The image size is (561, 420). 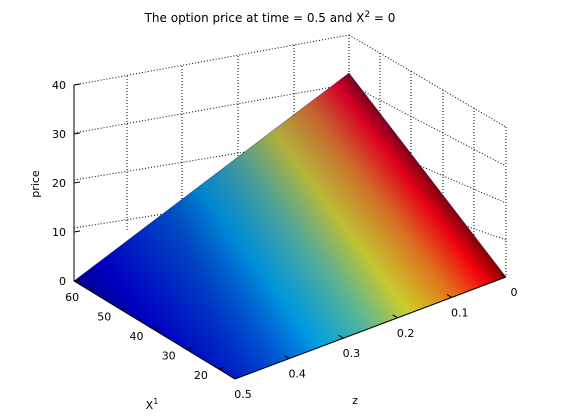 What do you see at coordinates (460, 312) in the screenshot?
I see `z-tick-label: 0.1` at bounding box center [460, 312].